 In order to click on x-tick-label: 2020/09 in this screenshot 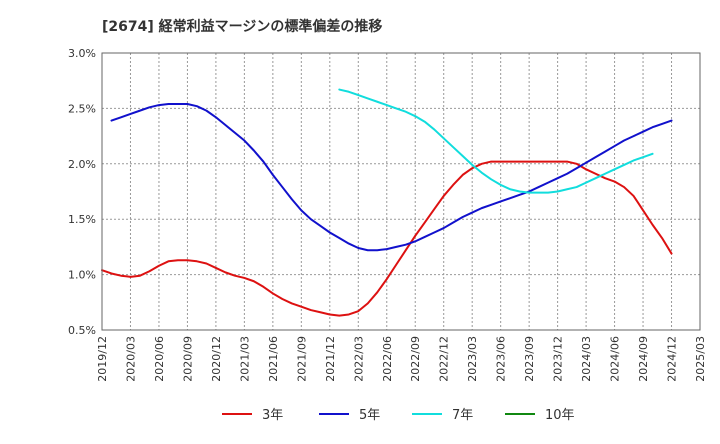, I will do `click(187, 359)`.